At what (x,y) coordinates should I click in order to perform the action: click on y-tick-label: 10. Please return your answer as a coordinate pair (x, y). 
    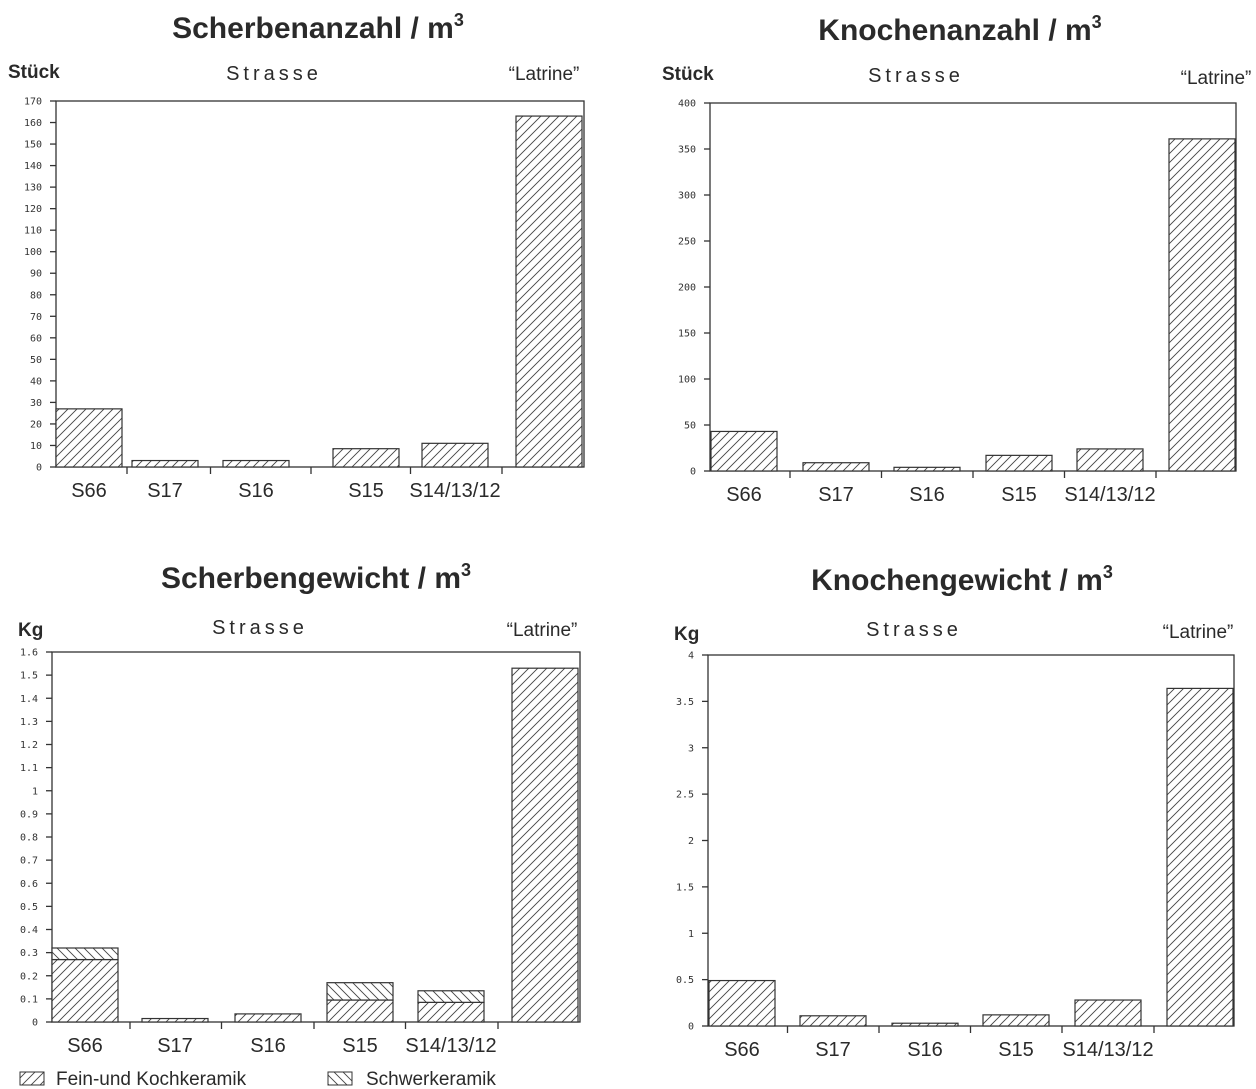
    Looking at the image, I should click on (36, 446).